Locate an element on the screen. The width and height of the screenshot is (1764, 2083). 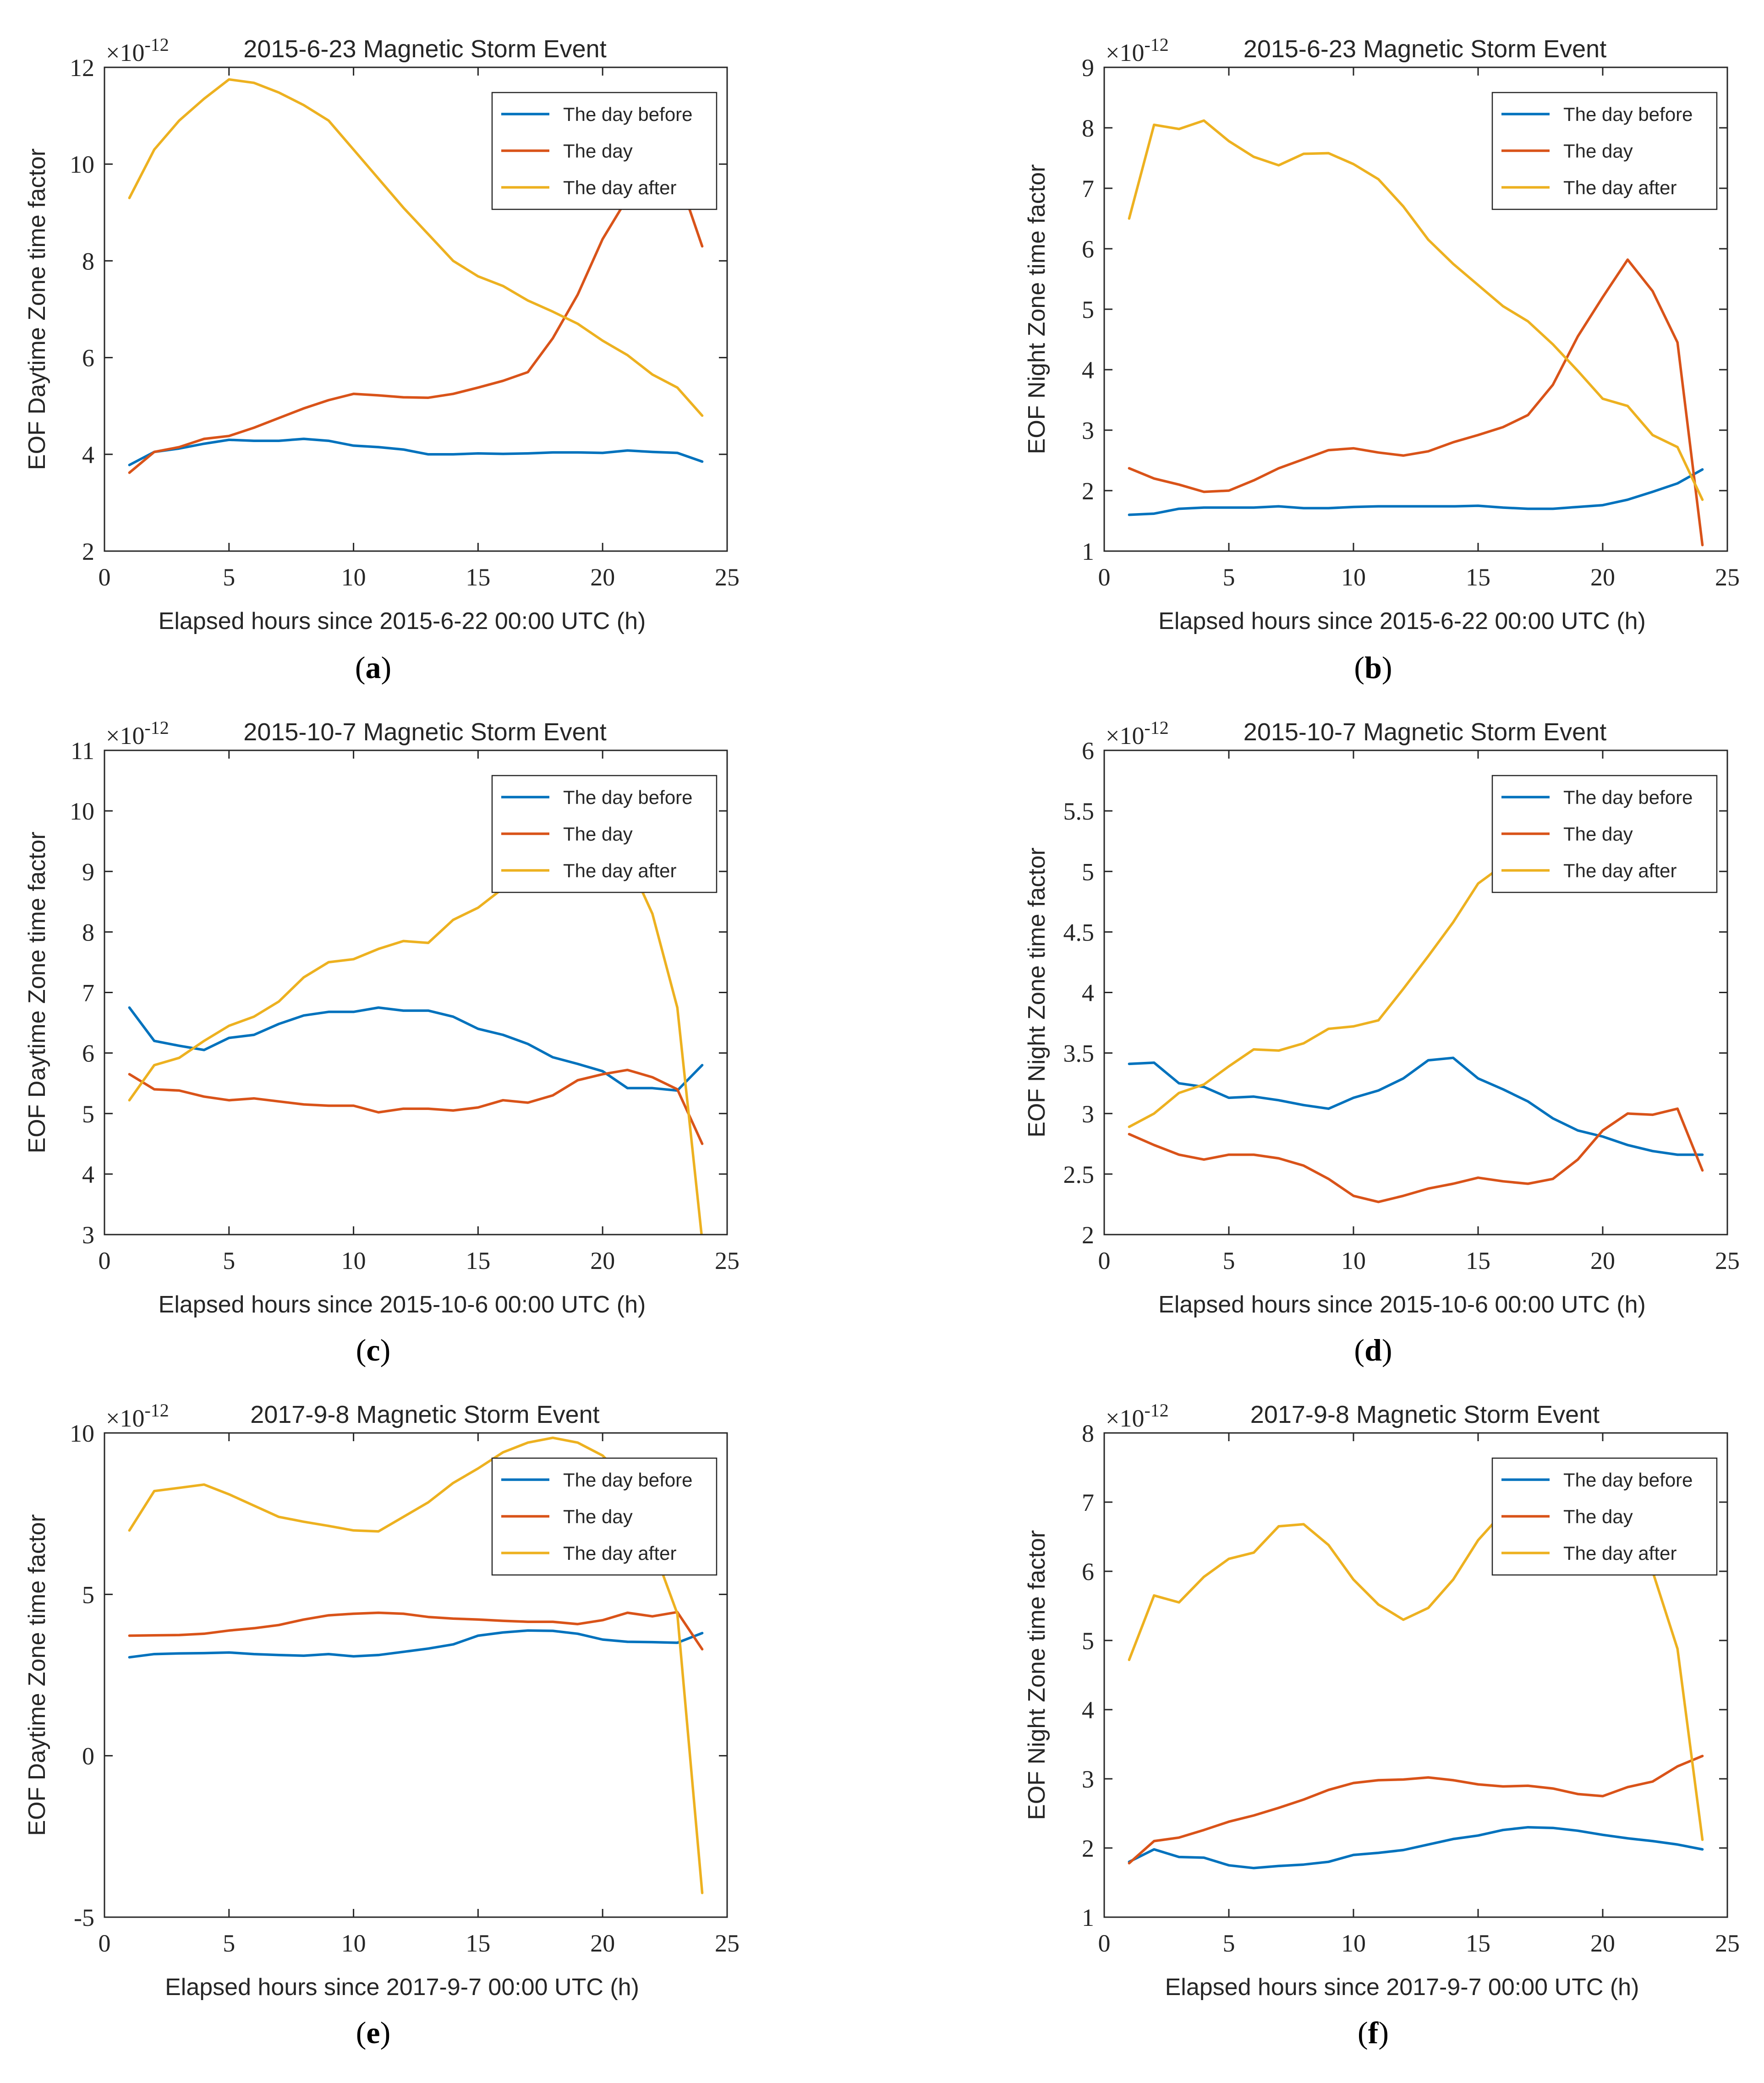
panel-label: (d) is located at coordinates (1373, 1350).